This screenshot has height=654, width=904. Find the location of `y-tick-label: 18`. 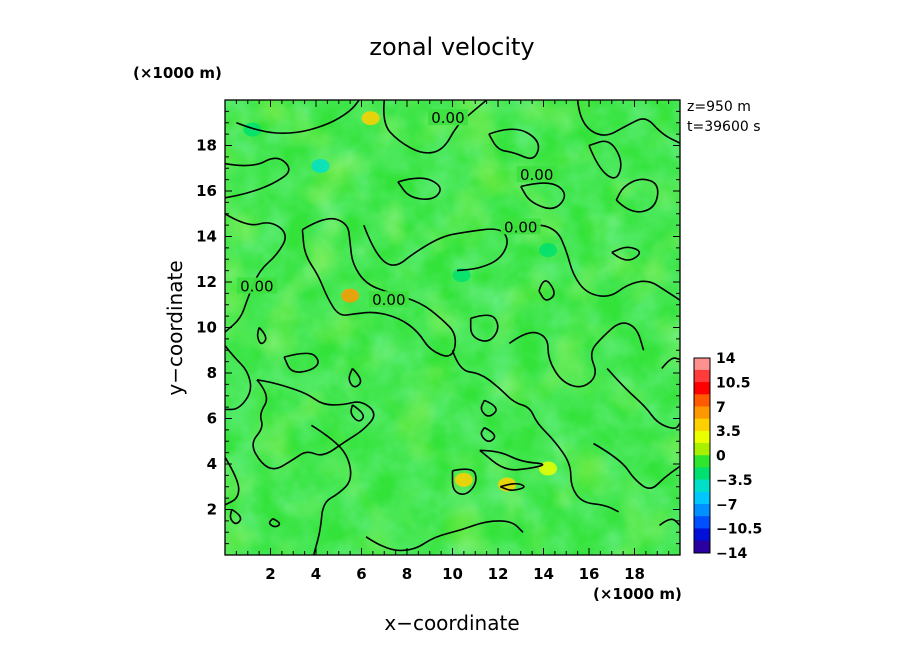

y-tick-label: 18 is located at coordinates (206, 146).